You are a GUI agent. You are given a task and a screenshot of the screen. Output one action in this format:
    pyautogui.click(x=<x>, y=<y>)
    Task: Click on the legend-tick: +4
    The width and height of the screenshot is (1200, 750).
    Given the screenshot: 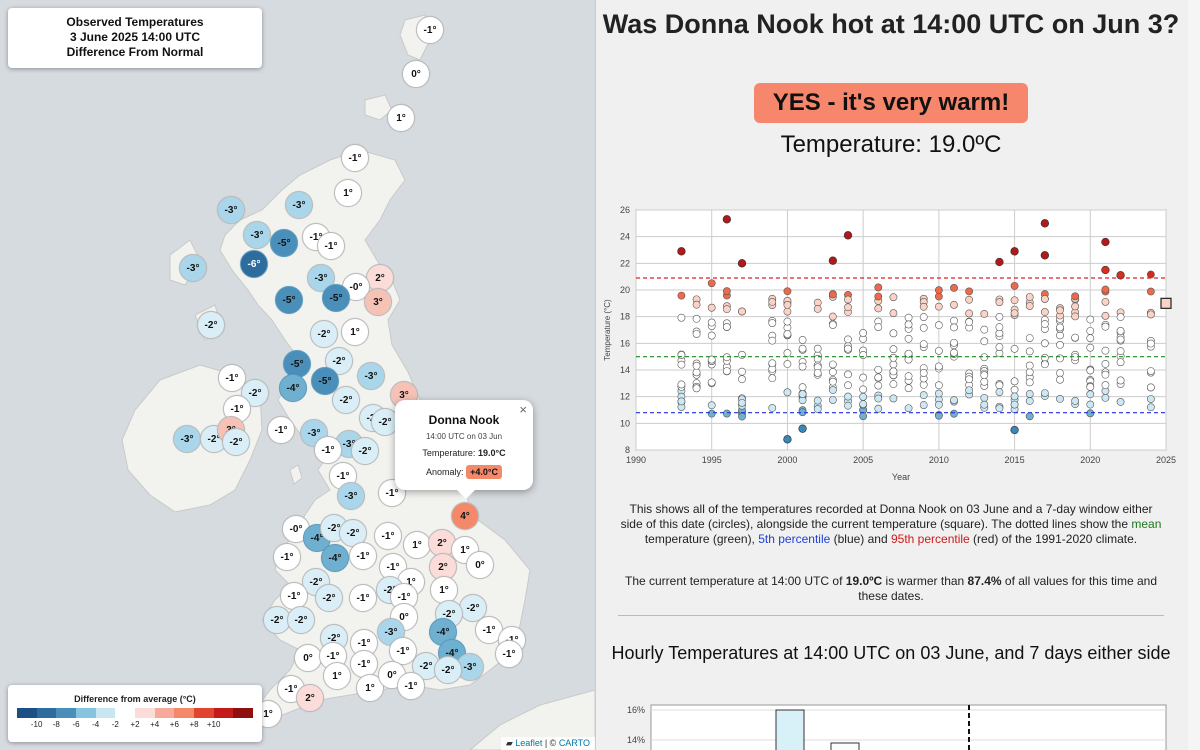 What is the action you would take?
    pyautogui.click(x=155, y=724)
    